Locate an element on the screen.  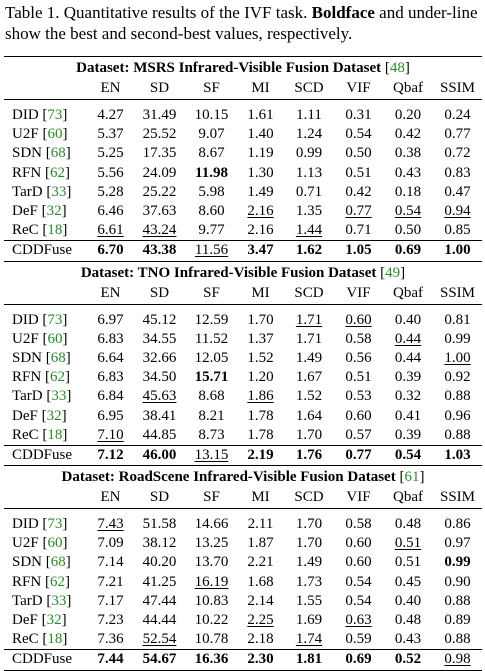
value-cell: 54.67 is located at coordinates (159, 659).